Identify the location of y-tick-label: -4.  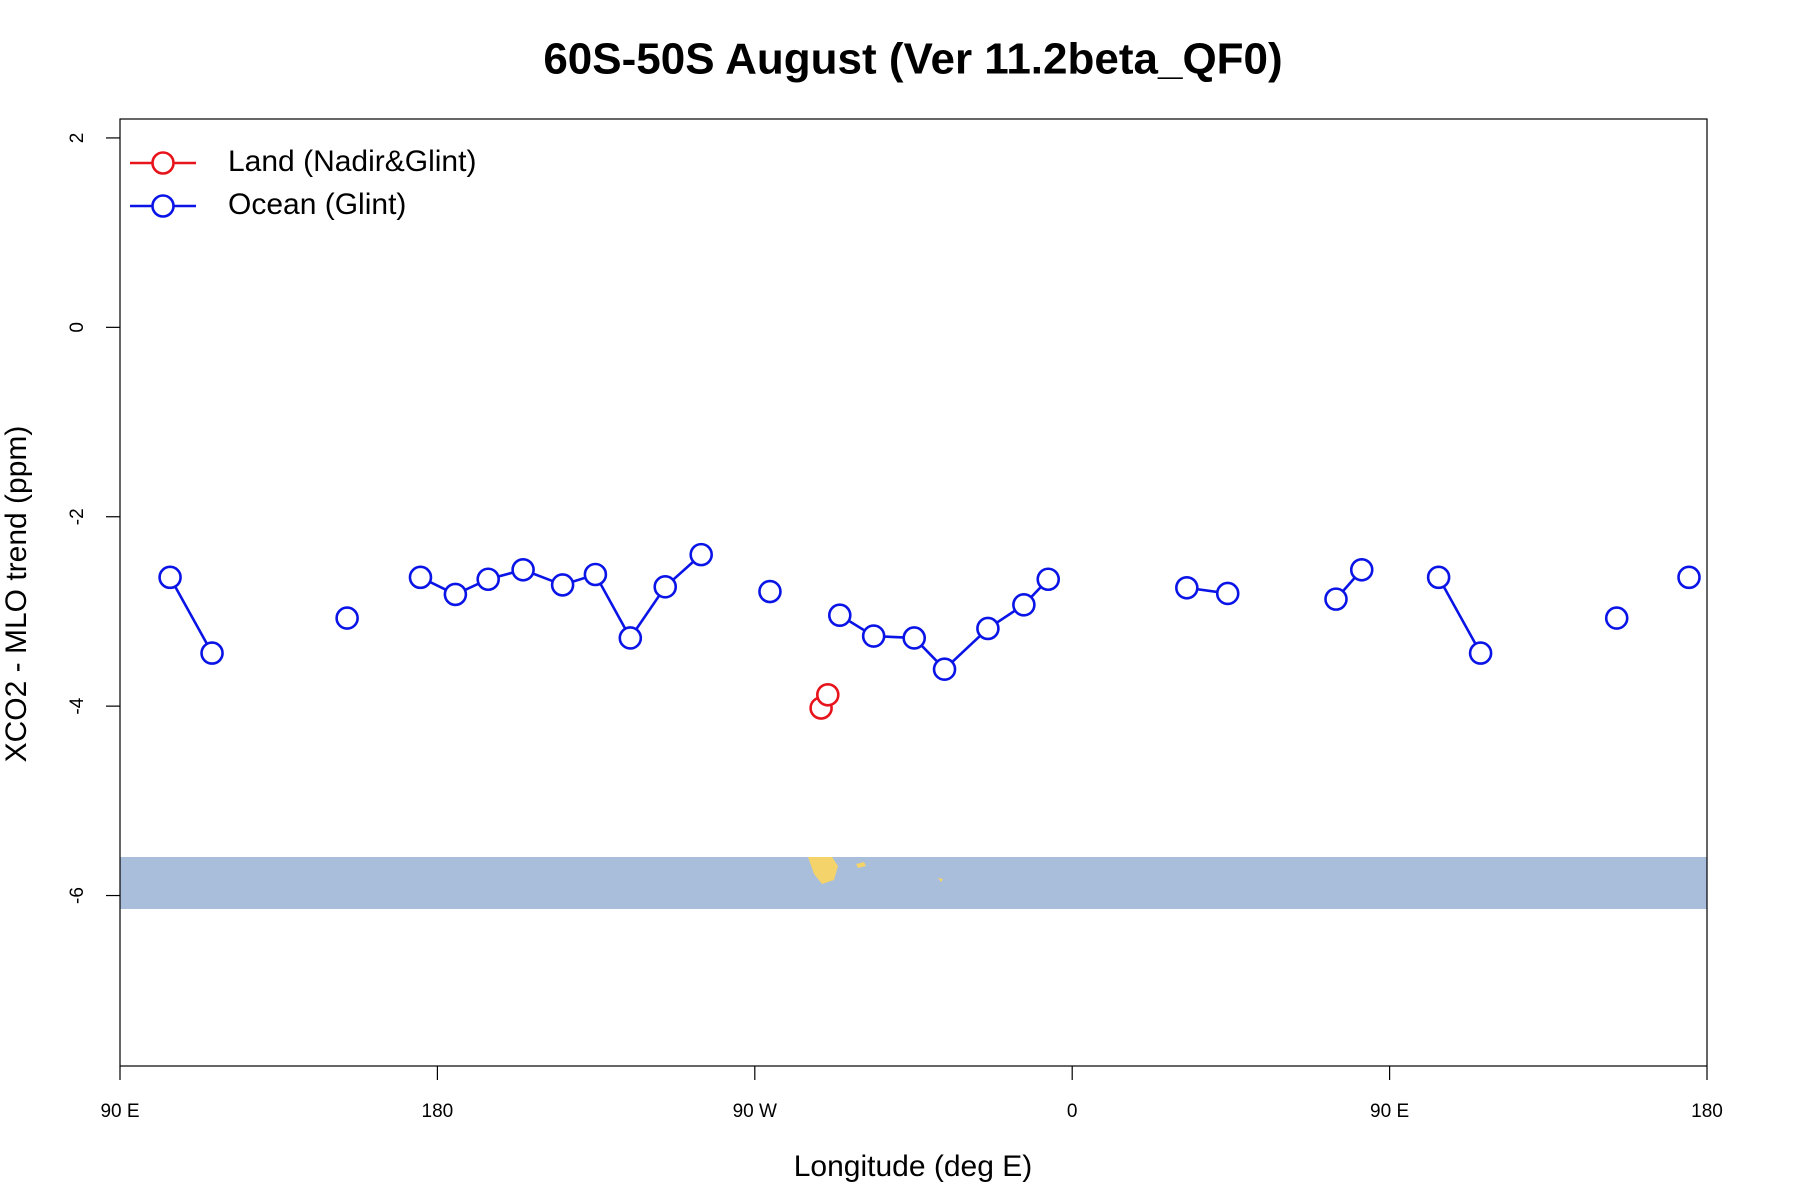
(77, 705).